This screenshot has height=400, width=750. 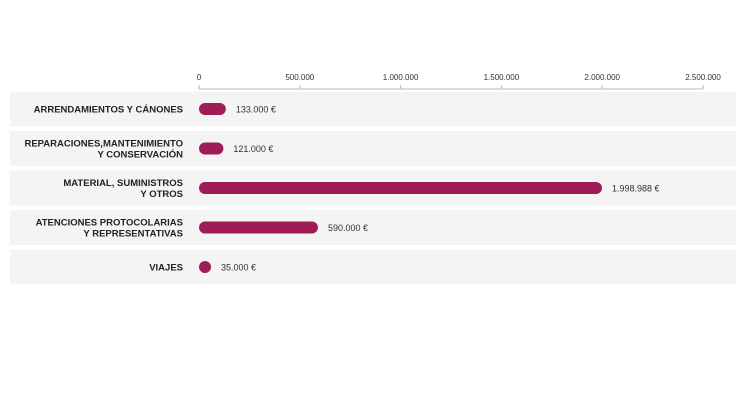 I want to click on x-tick-label: 1.500.000, so click(x=502, y=77).